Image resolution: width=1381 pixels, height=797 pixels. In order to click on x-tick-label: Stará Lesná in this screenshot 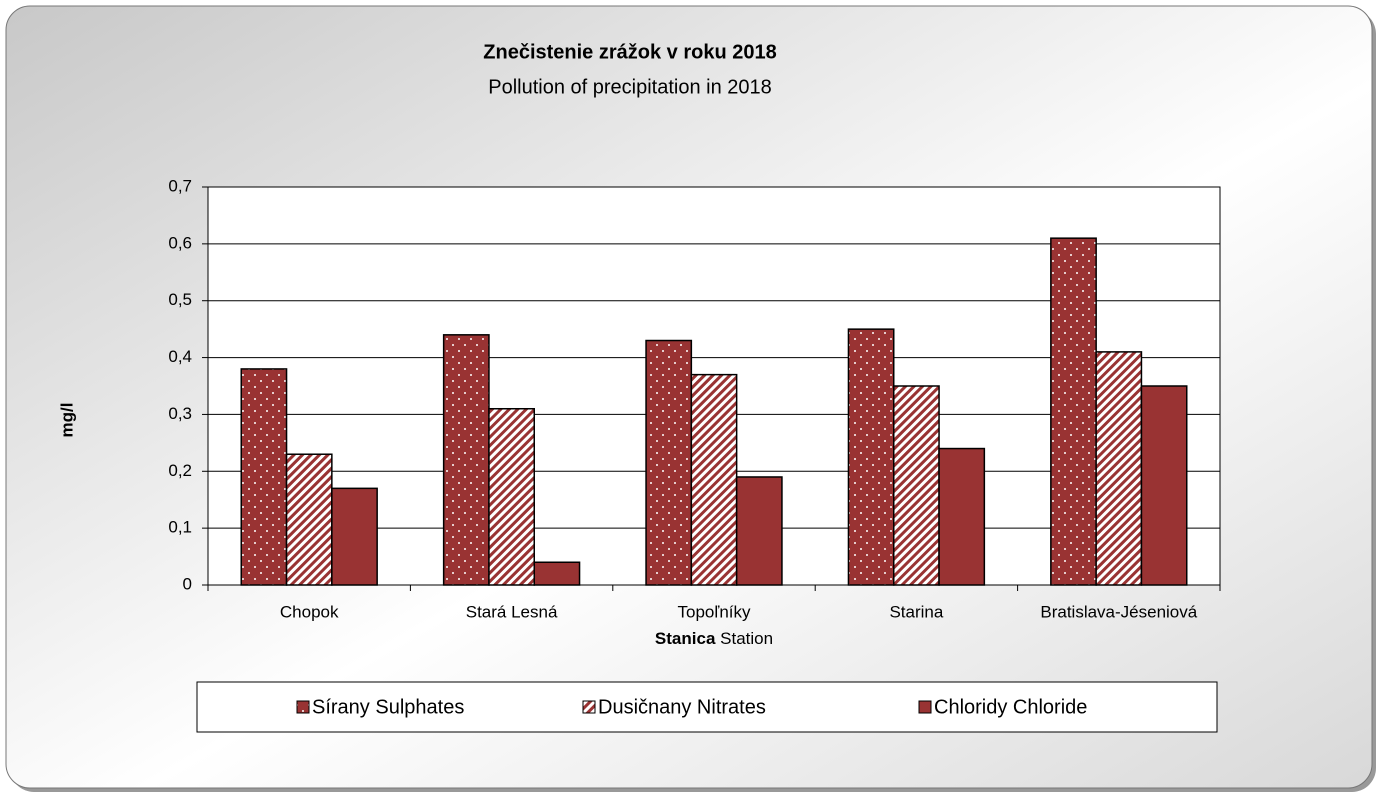, I will do `click(512, 611)`.